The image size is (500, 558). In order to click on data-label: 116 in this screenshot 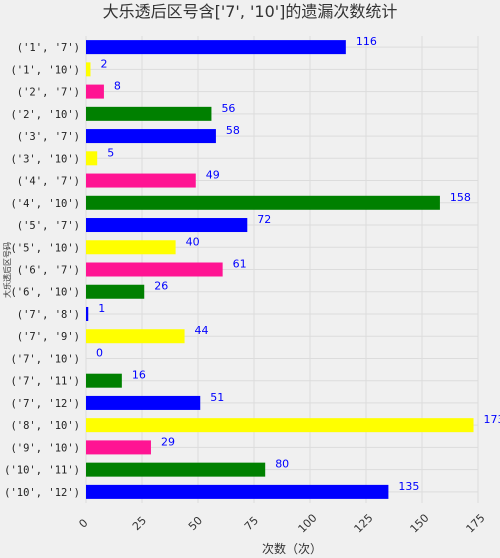, I will do `click(366, 41)`.